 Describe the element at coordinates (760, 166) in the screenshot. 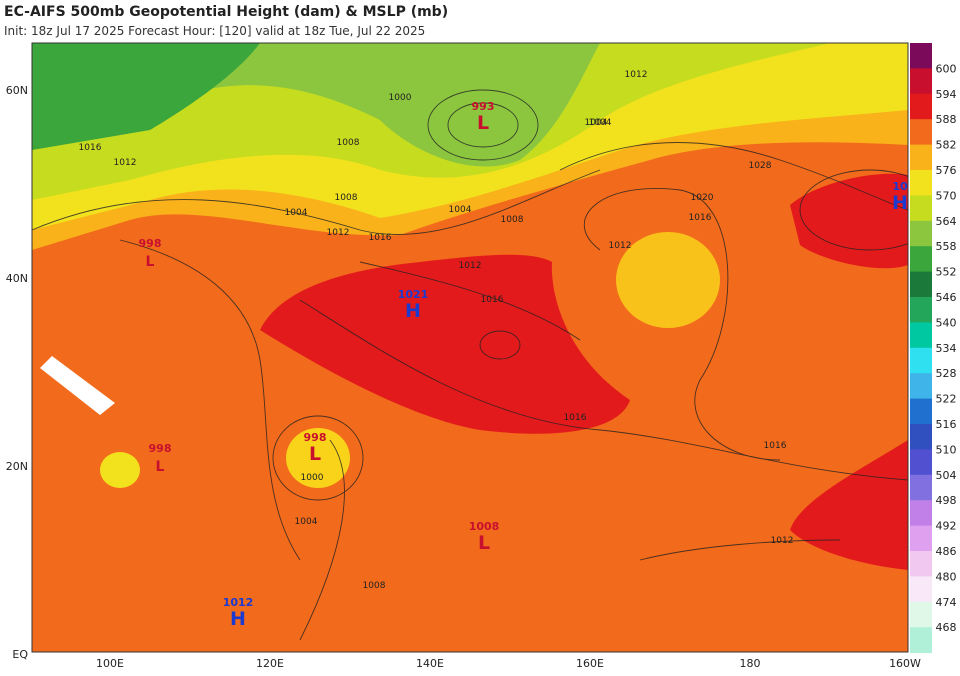

I see `contour-label: 1028` at that location.